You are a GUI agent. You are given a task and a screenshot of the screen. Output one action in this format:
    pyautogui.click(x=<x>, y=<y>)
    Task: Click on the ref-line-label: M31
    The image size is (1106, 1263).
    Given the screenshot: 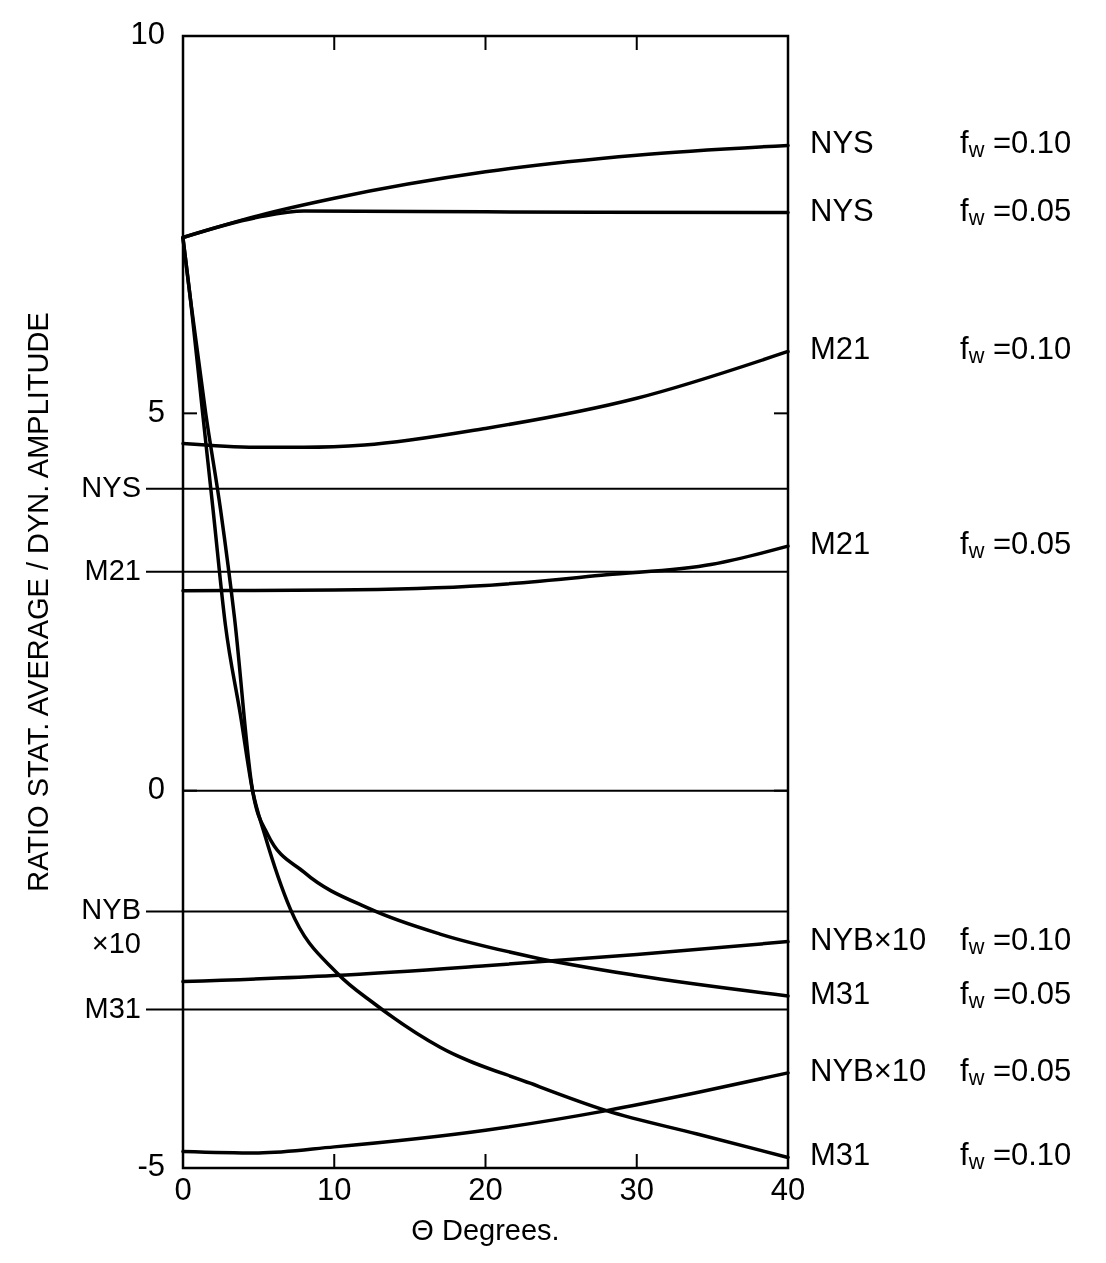 What is the action you would take?
    pyautogui.click(x=112, y=1007)
    